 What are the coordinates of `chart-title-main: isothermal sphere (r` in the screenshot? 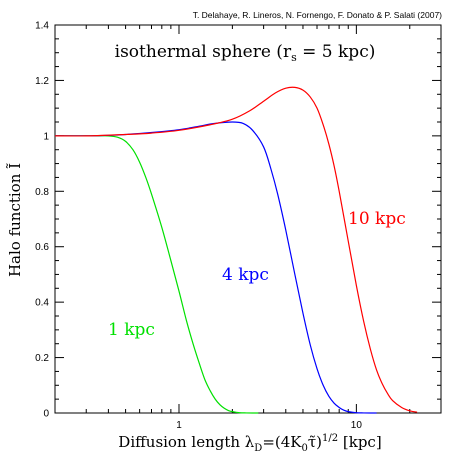 It's located at (203, 52).